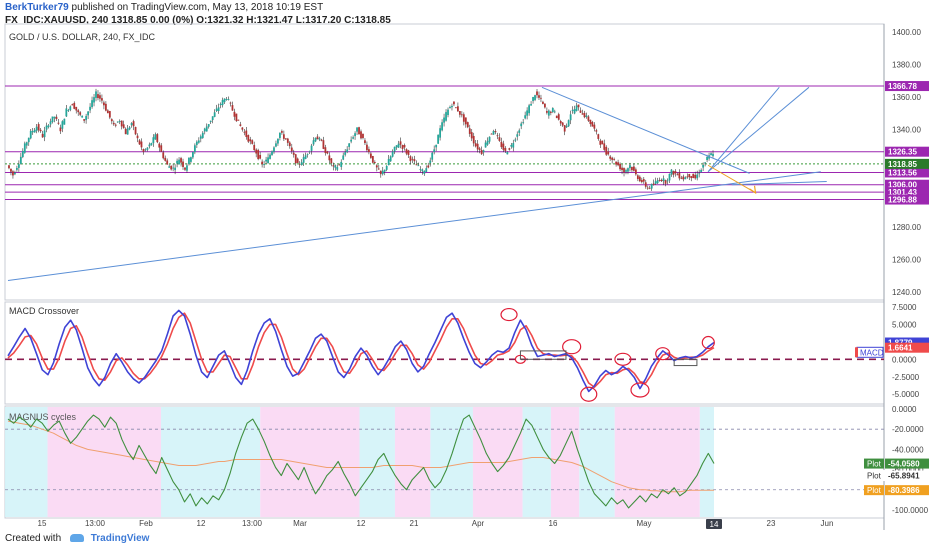  What do you see at coordinates (900, 348) in the screenshot?
I see `macd-value-tag: 1.6641` at bounding box center [900, 348].